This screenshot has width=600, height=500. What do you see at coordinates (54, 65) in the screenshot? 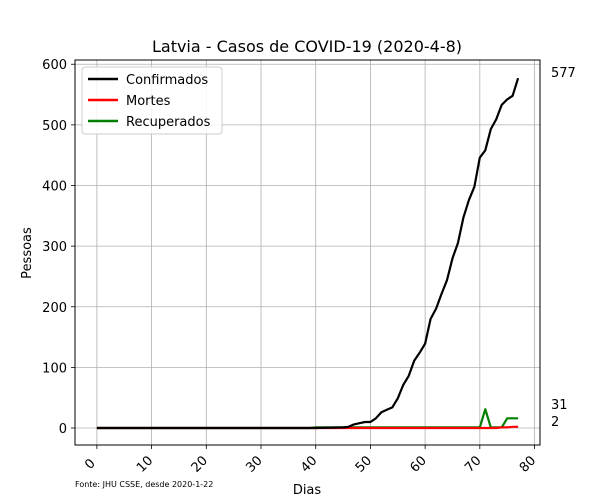
I see `y-tick-label: 600` at bounding box center [54, 65].